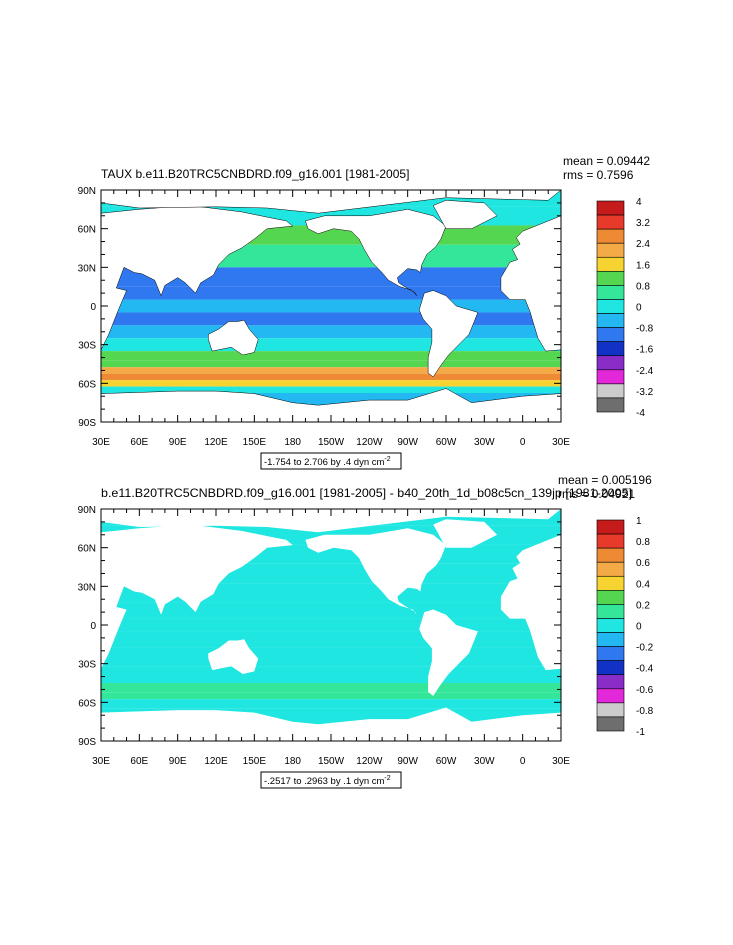  I want to click on y-tick-label: 30N, so click(87, 587).